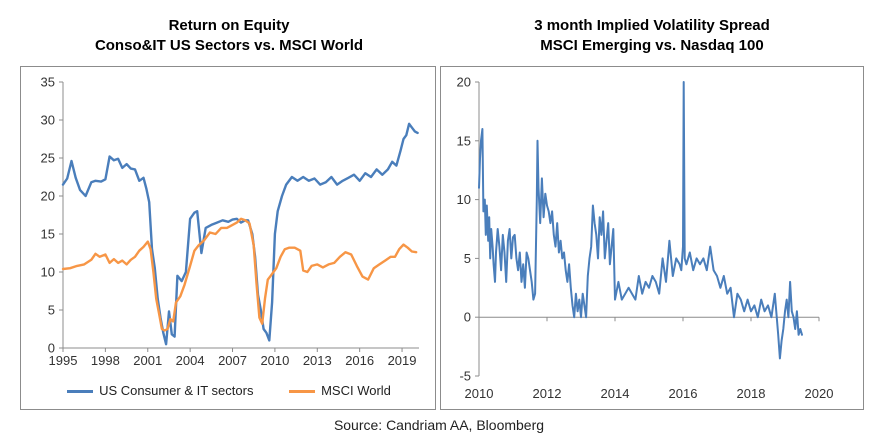 The image size is (878, 446). What do you see at coordinates (48, 120) in the screenshot?
I see `y-tick-label: 30` at bounding box center [48, 120].